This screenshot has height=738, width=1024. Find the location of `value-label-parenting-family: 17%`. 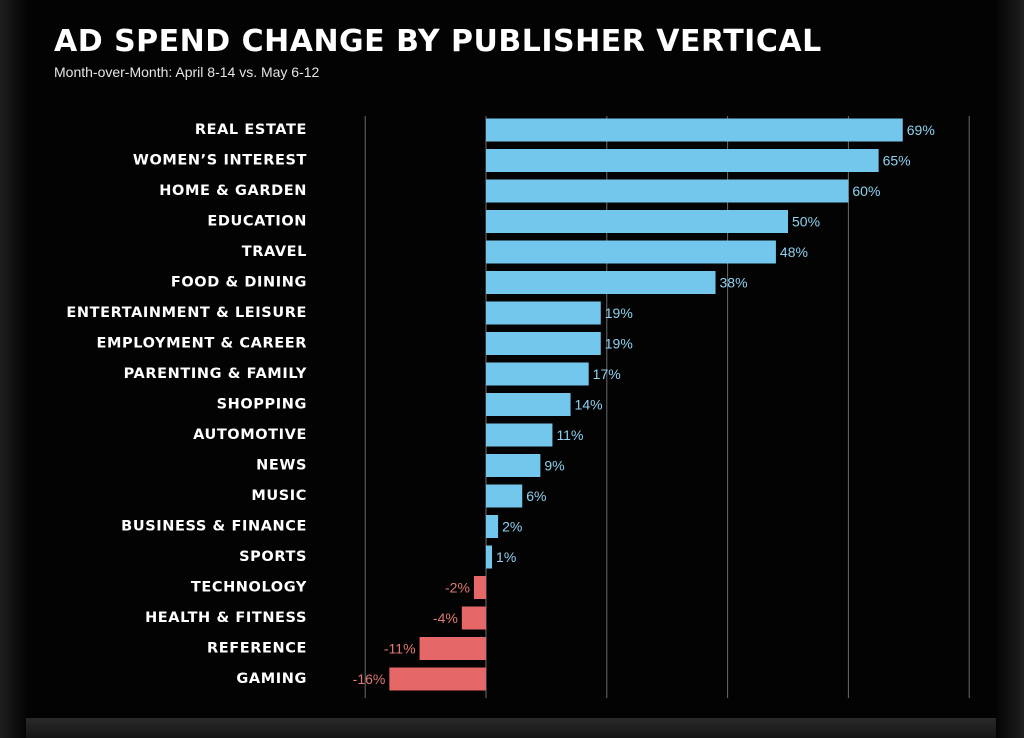

value-label-parenting-family: 17% is located at coordinates (607, 374).